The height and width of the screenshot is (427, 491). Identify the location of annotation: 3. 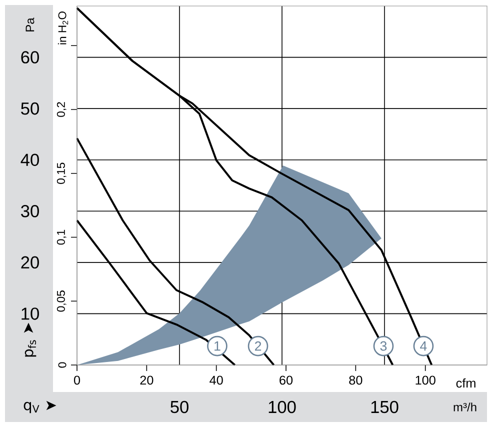
(383, 346).